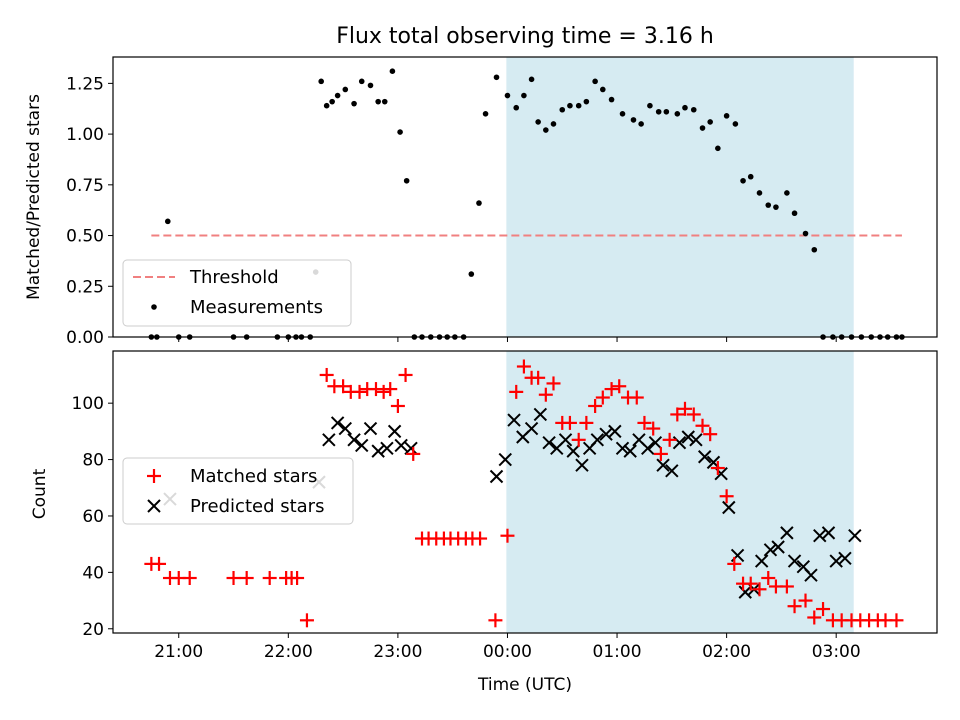  Describe the element at coordinates (238, 491) in the screenshot. I see `bottom-legend-box` at that location.